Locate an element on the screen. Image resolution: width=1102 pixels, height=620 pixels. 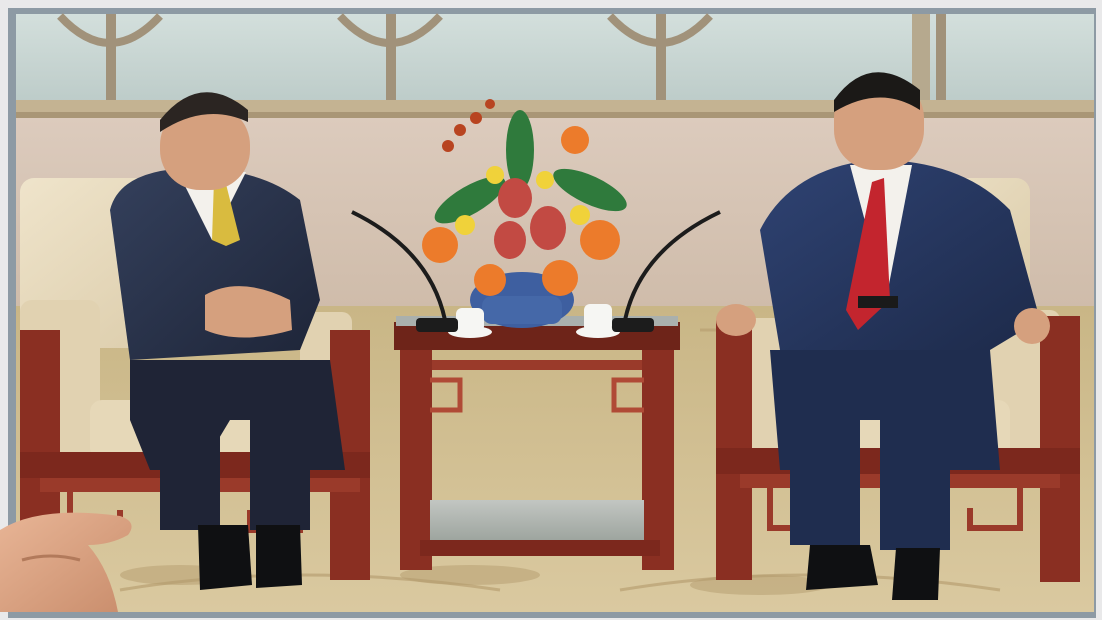
flower-arrangement is located at coordinates (524, 213).